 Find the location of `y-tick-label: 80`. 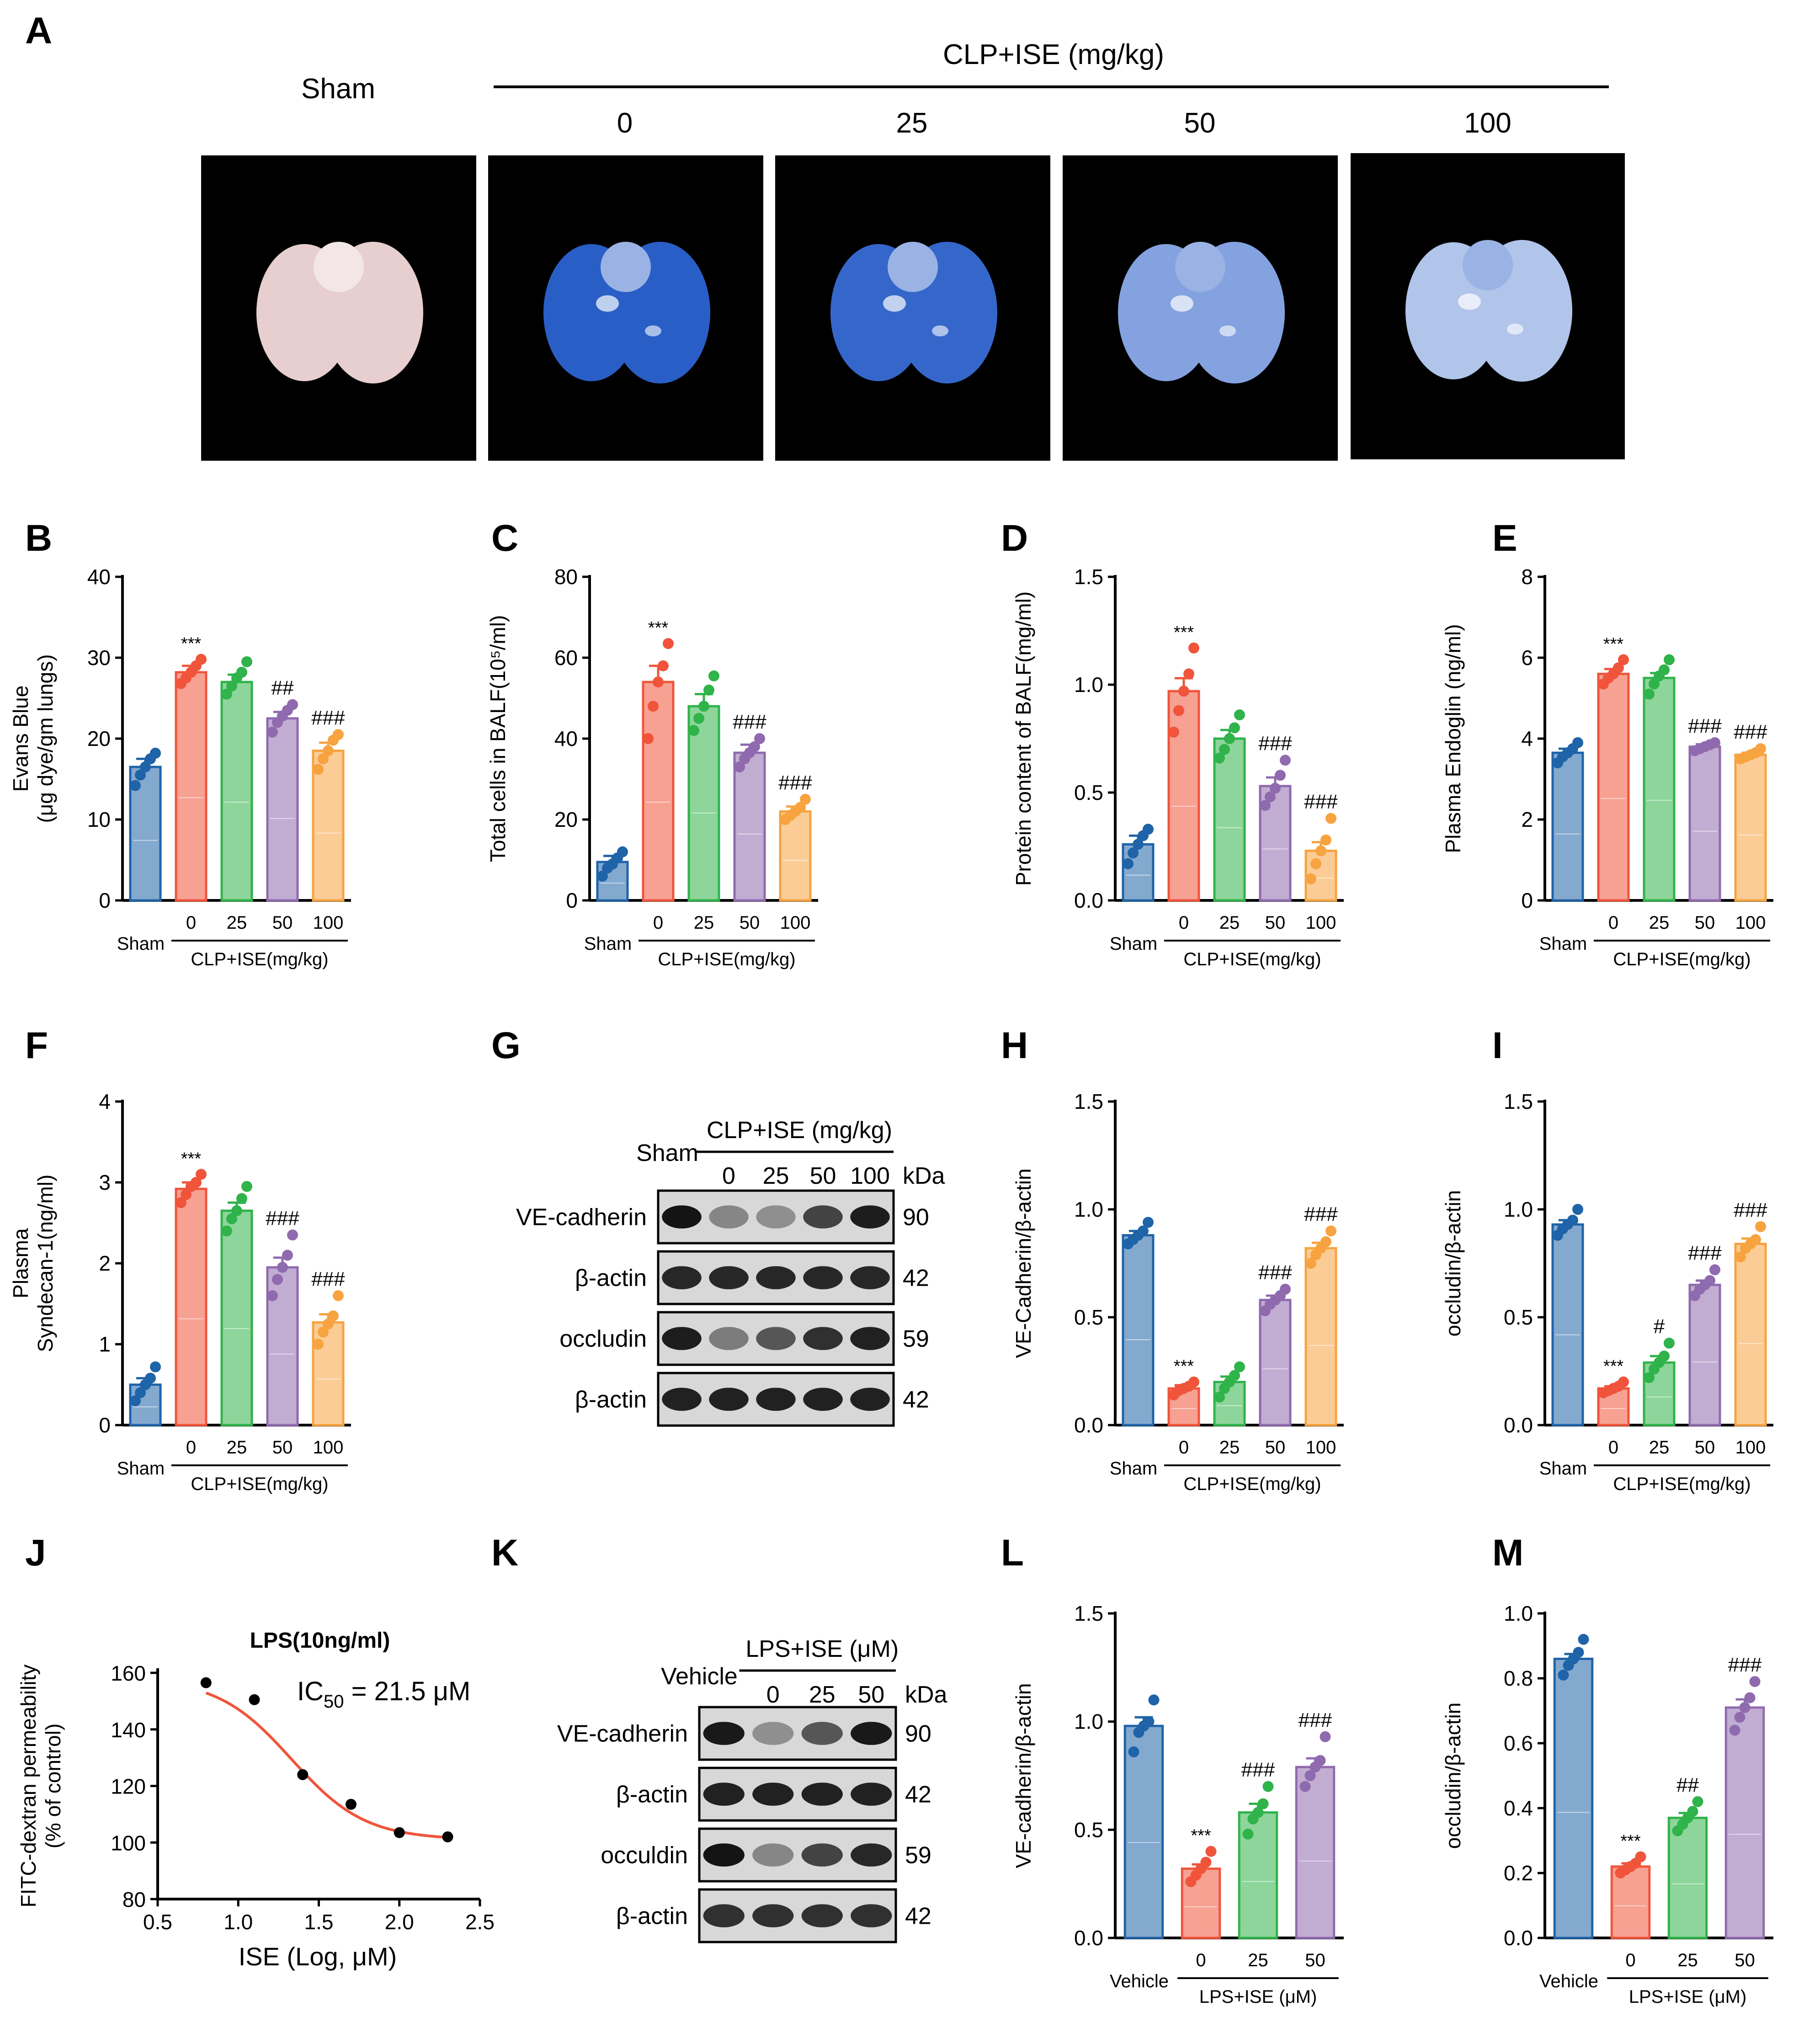

y-tick-label: 80 is located at coordinates (134, 1899).